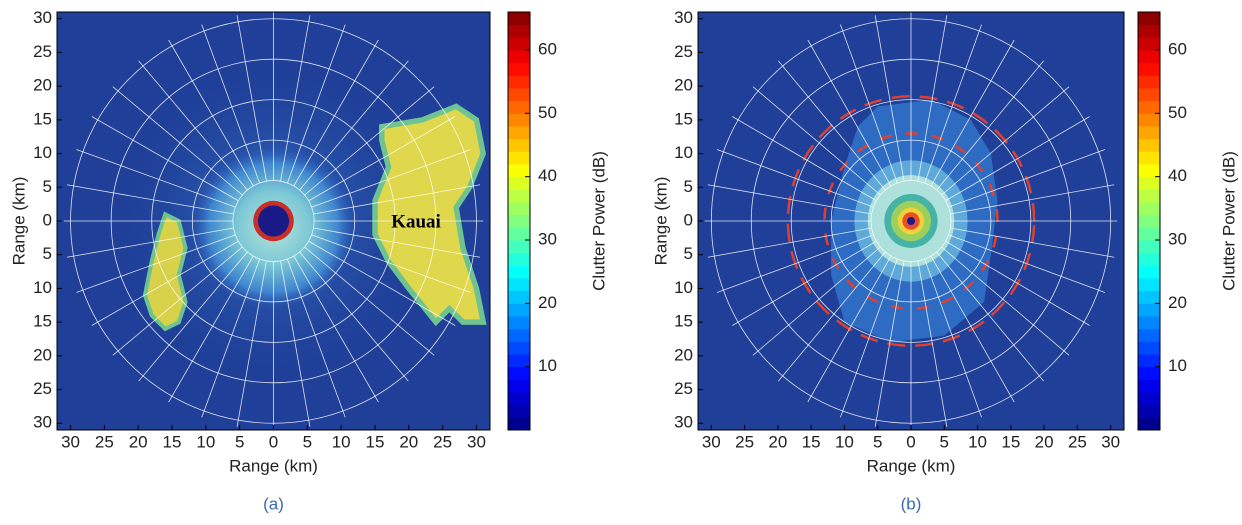 The height and width of the screenshot is (525, 1242). What do you see at coordinates (273, 503) in the screenshot?
I see `caption: (a)` at bounding box center [273, 503].